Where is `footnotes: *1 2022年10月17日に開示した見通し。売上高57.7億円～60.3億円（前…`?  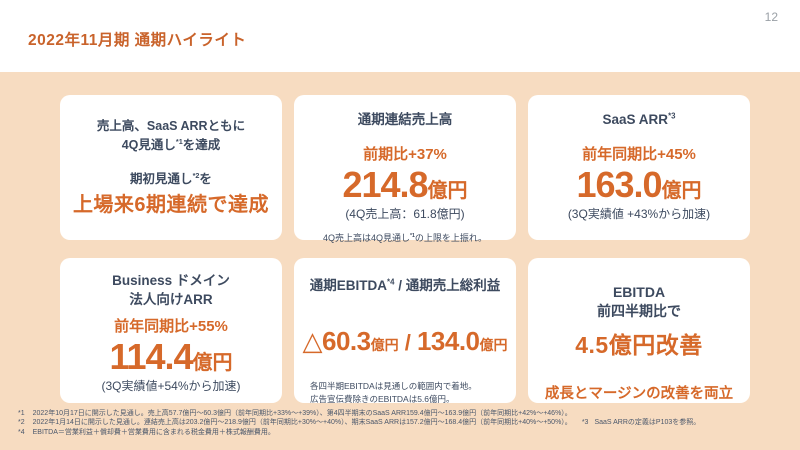
footnotes: *1 2022年10月17日に開示した見通し。売上高57.7億円～60.3億円（前… is located at coordinates (403, 423).